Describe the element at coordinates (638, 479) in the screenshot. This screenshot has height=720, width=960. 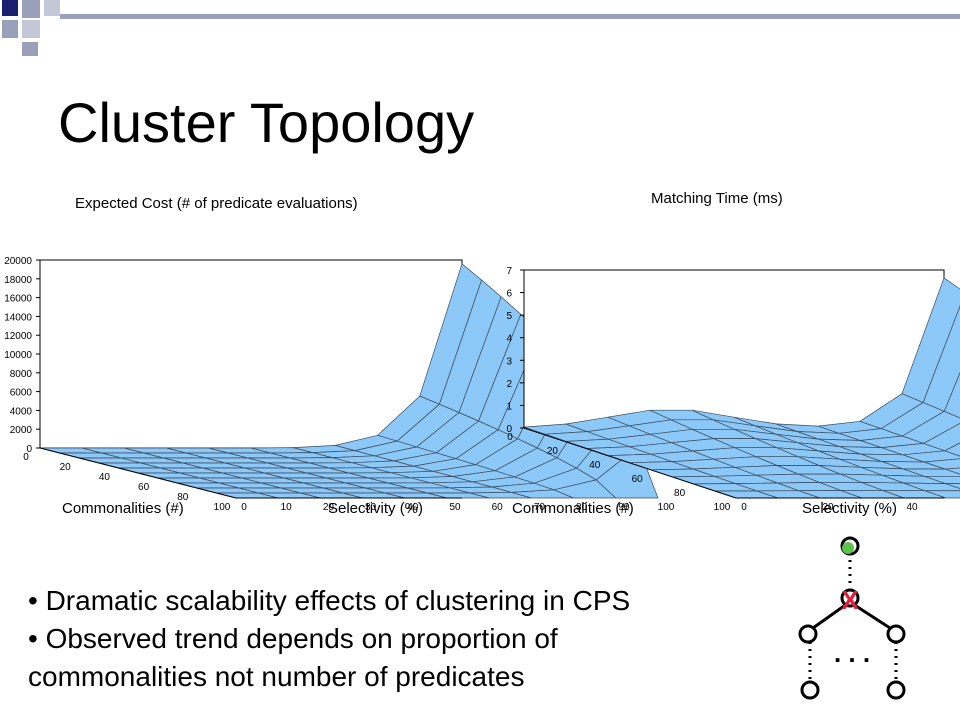
I see `x-tick-label: 60` at that location.